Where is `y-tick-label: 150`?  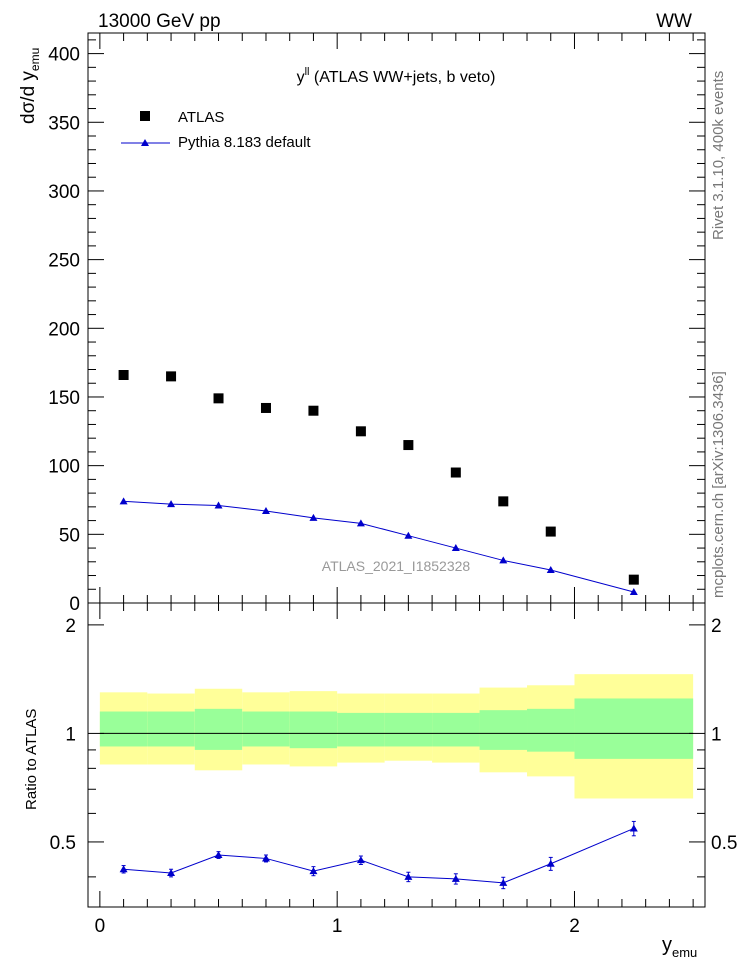
y-tick-label: 150 is located at coordinates (64, 398).